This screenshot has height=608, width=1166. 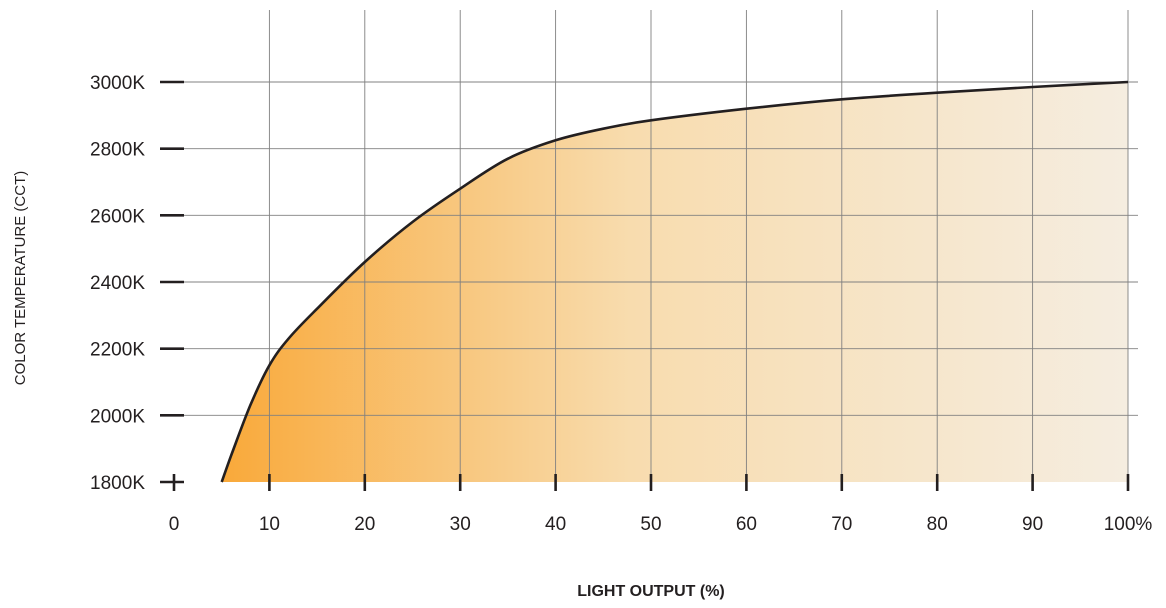 I want to click on y-tick-label: 2600K, so click(x=117, y=216).